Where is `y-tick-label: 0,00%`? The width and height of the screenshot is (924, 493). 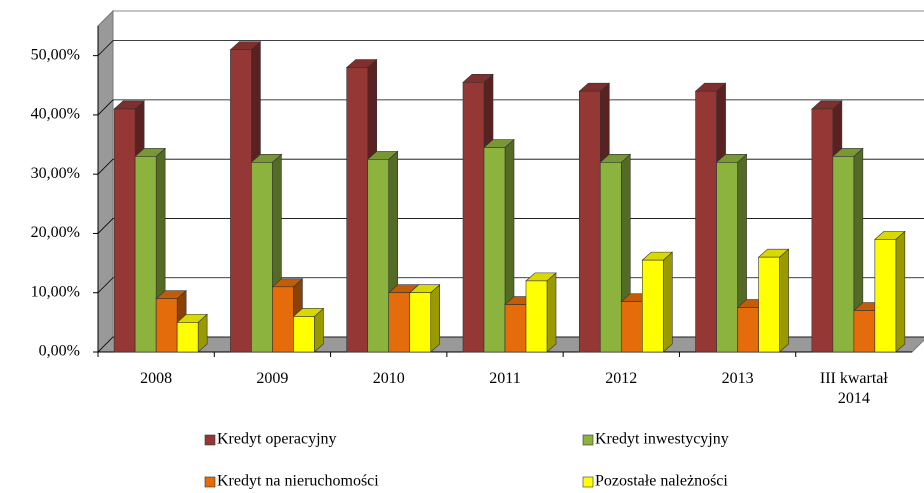
y-tick-label: 0,00% is located at coordinates (59, 351).